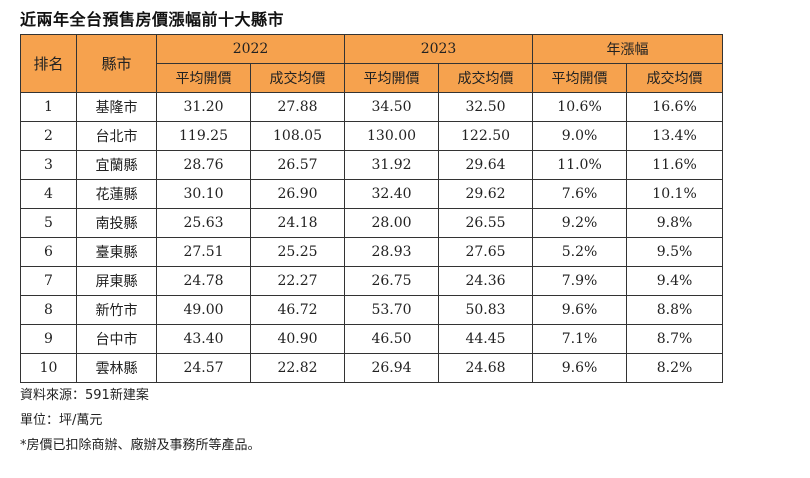 The width and height of the screenshot is (810, 478). I want to click on ask-2023-cell: 34.50, so click(392, 107).